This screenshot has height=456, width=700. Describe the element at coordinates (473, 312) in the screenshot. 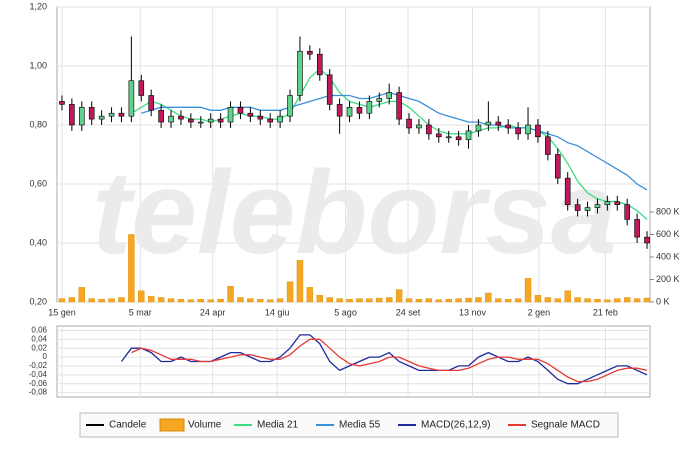

I see `x-tick-label: 13 nov` at that location.